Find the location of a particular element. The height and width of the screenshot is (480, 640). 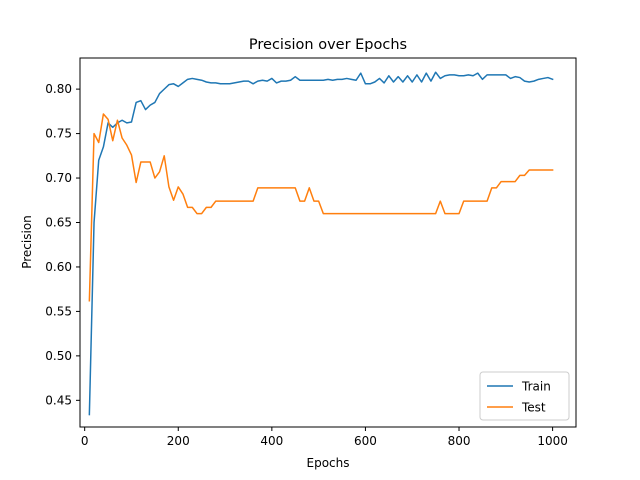

legend-label-train: Train is located at coordinates (536, 387).